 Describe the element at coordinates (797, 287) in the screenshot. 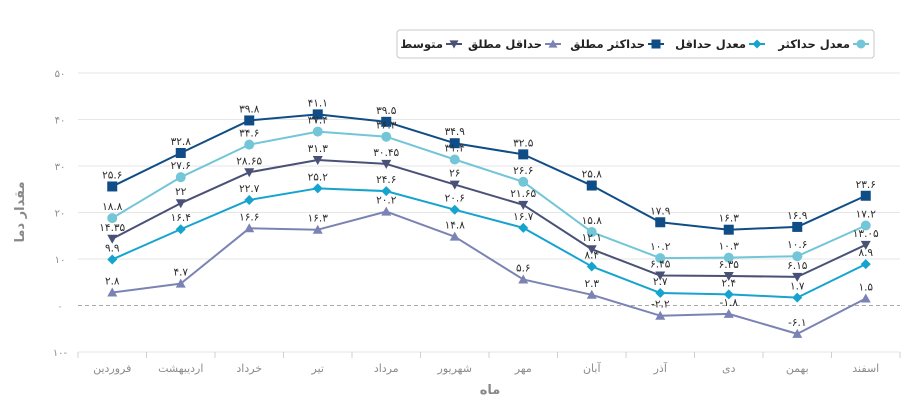

I see `data-label: ۱.۷` at that location.